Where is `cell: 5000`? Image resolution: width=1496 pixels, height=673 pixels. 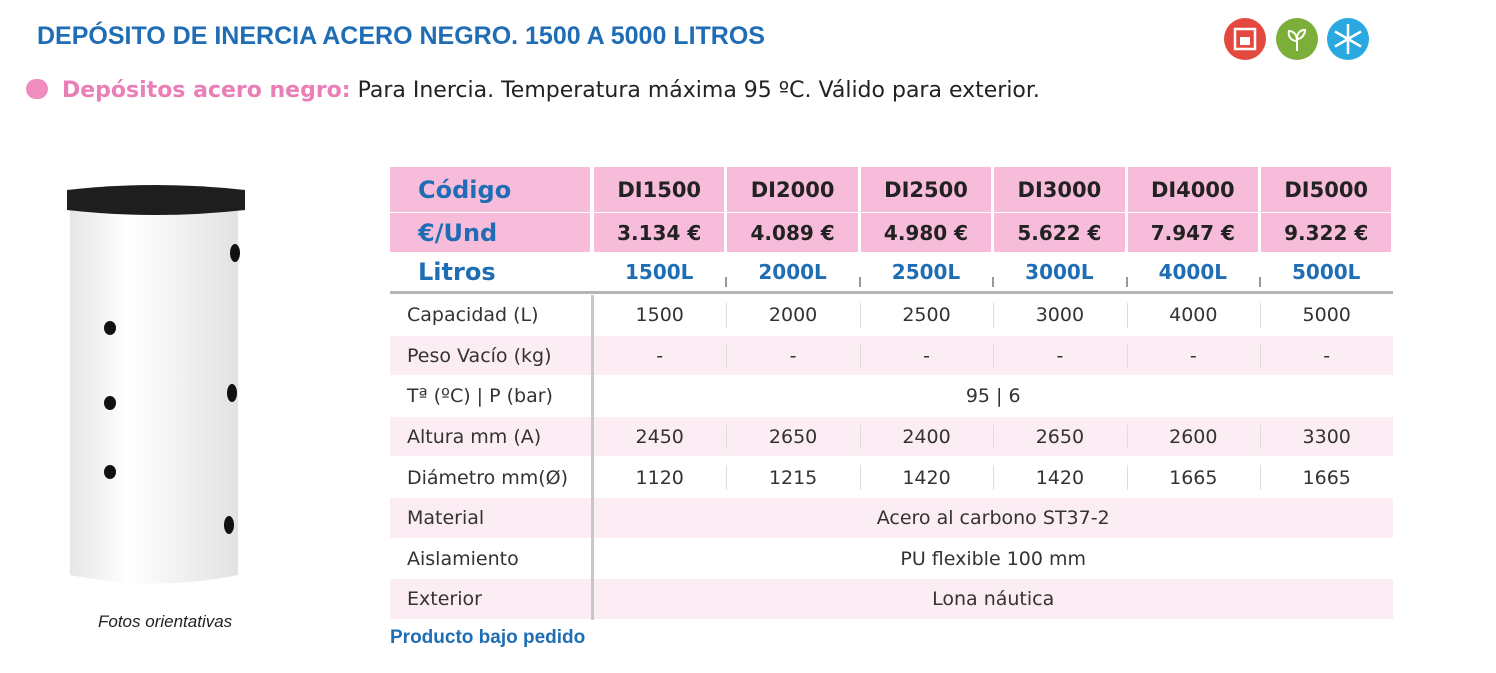
cell: 5000 is located at coordinates (1326, 315).